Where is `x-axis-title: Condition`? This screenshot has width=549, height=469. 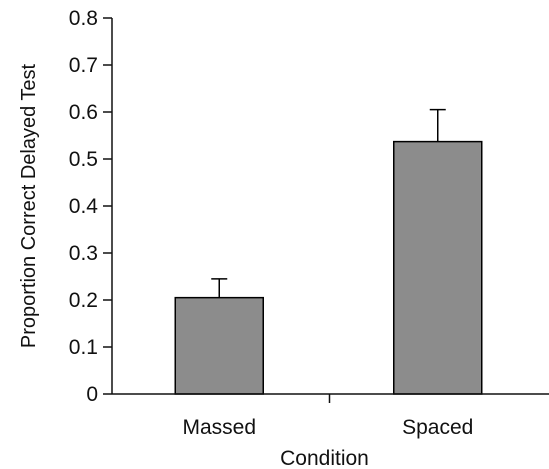 x-axis-title: Condition is located at coordinates (324, 458).